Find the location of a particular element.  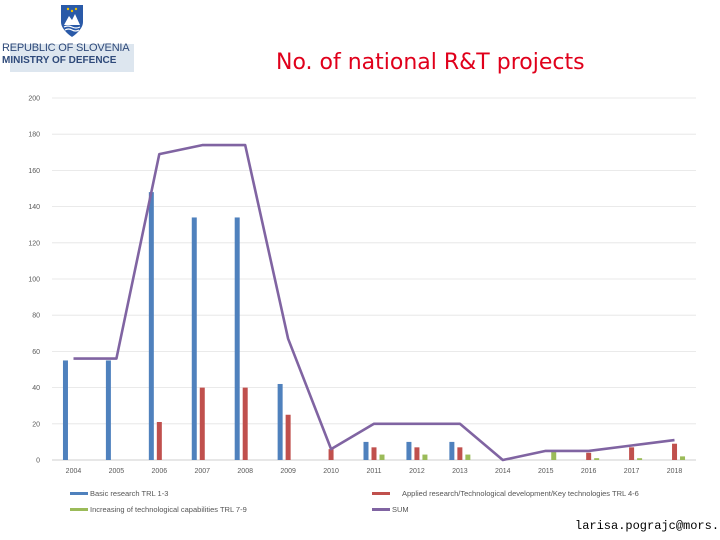

y-tick-label: 40 is located at coordinates (36, 388).